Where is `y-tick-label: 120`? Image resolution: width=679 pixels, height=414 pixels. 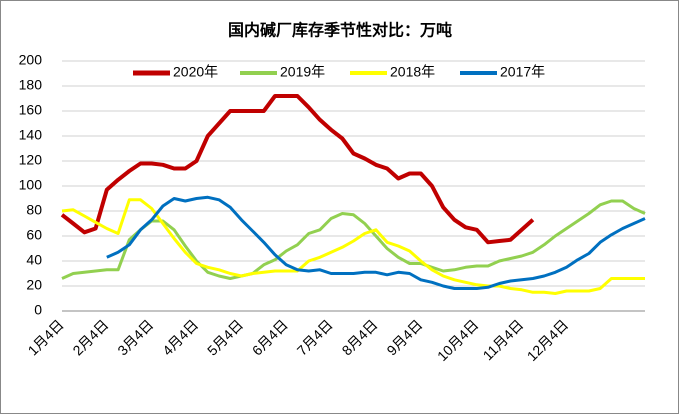
y-tick-label: 120 is located at coordinates (31, 160).